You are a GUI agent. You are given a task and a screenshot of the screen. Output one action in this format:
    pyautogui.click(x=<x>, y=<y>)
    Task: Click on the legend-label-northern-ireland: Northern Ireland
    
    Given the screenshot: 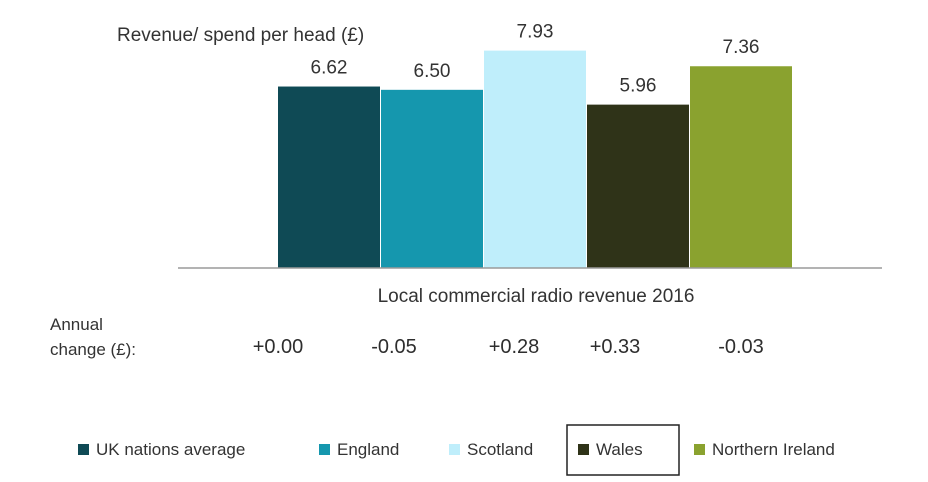 What is the action you would take?
    pyautogui.click(x=773, y=449)
    